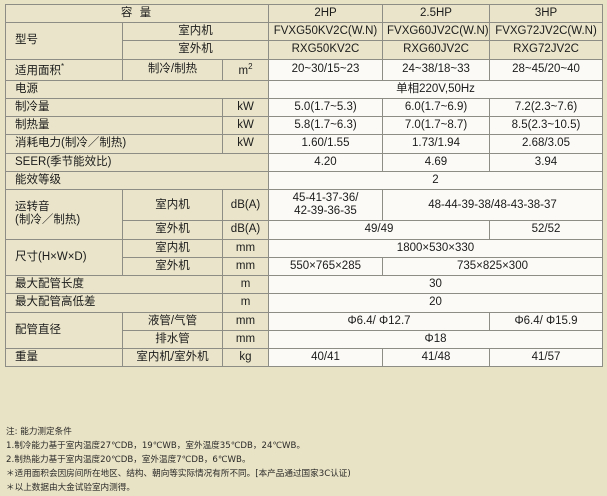 The height and width of the screenshot is (496, 607). What do you see at coordinates (546, 50) in the screenshot?
I see `outdoor-model-3hp: RXG72JV2C` at bounding box center [546, 50].